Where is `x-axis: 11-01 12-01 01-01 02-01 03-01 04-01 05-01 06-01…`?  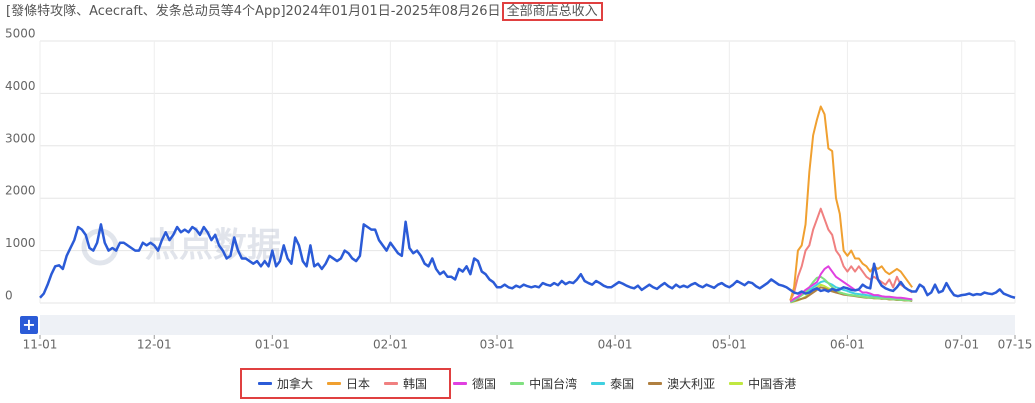
x-axis: 11-01 12-01 01-01 02-01 03-01 04-01 05-01 06-01… is located at coordinates (528, 343).